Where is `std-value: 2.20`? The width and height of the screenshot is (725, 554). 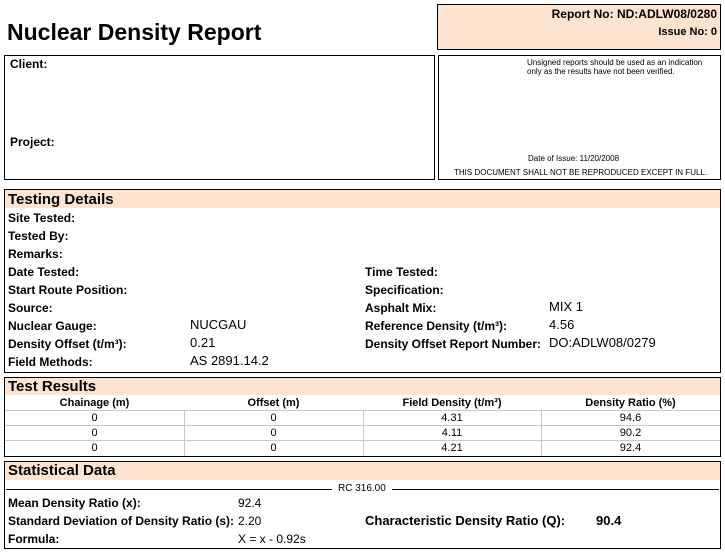 std-value: 2.20 is located at coordinates (250, 521).